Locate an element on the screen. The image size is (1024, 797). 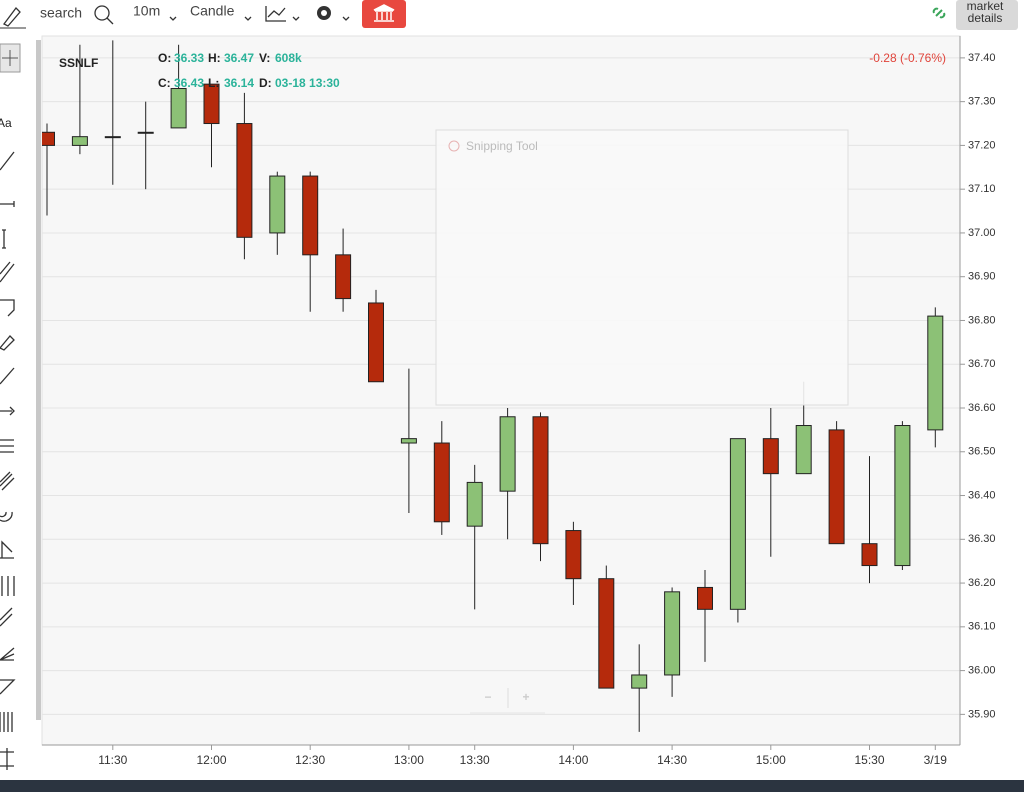
search-icon-handle is located at coordinates (110, 21).